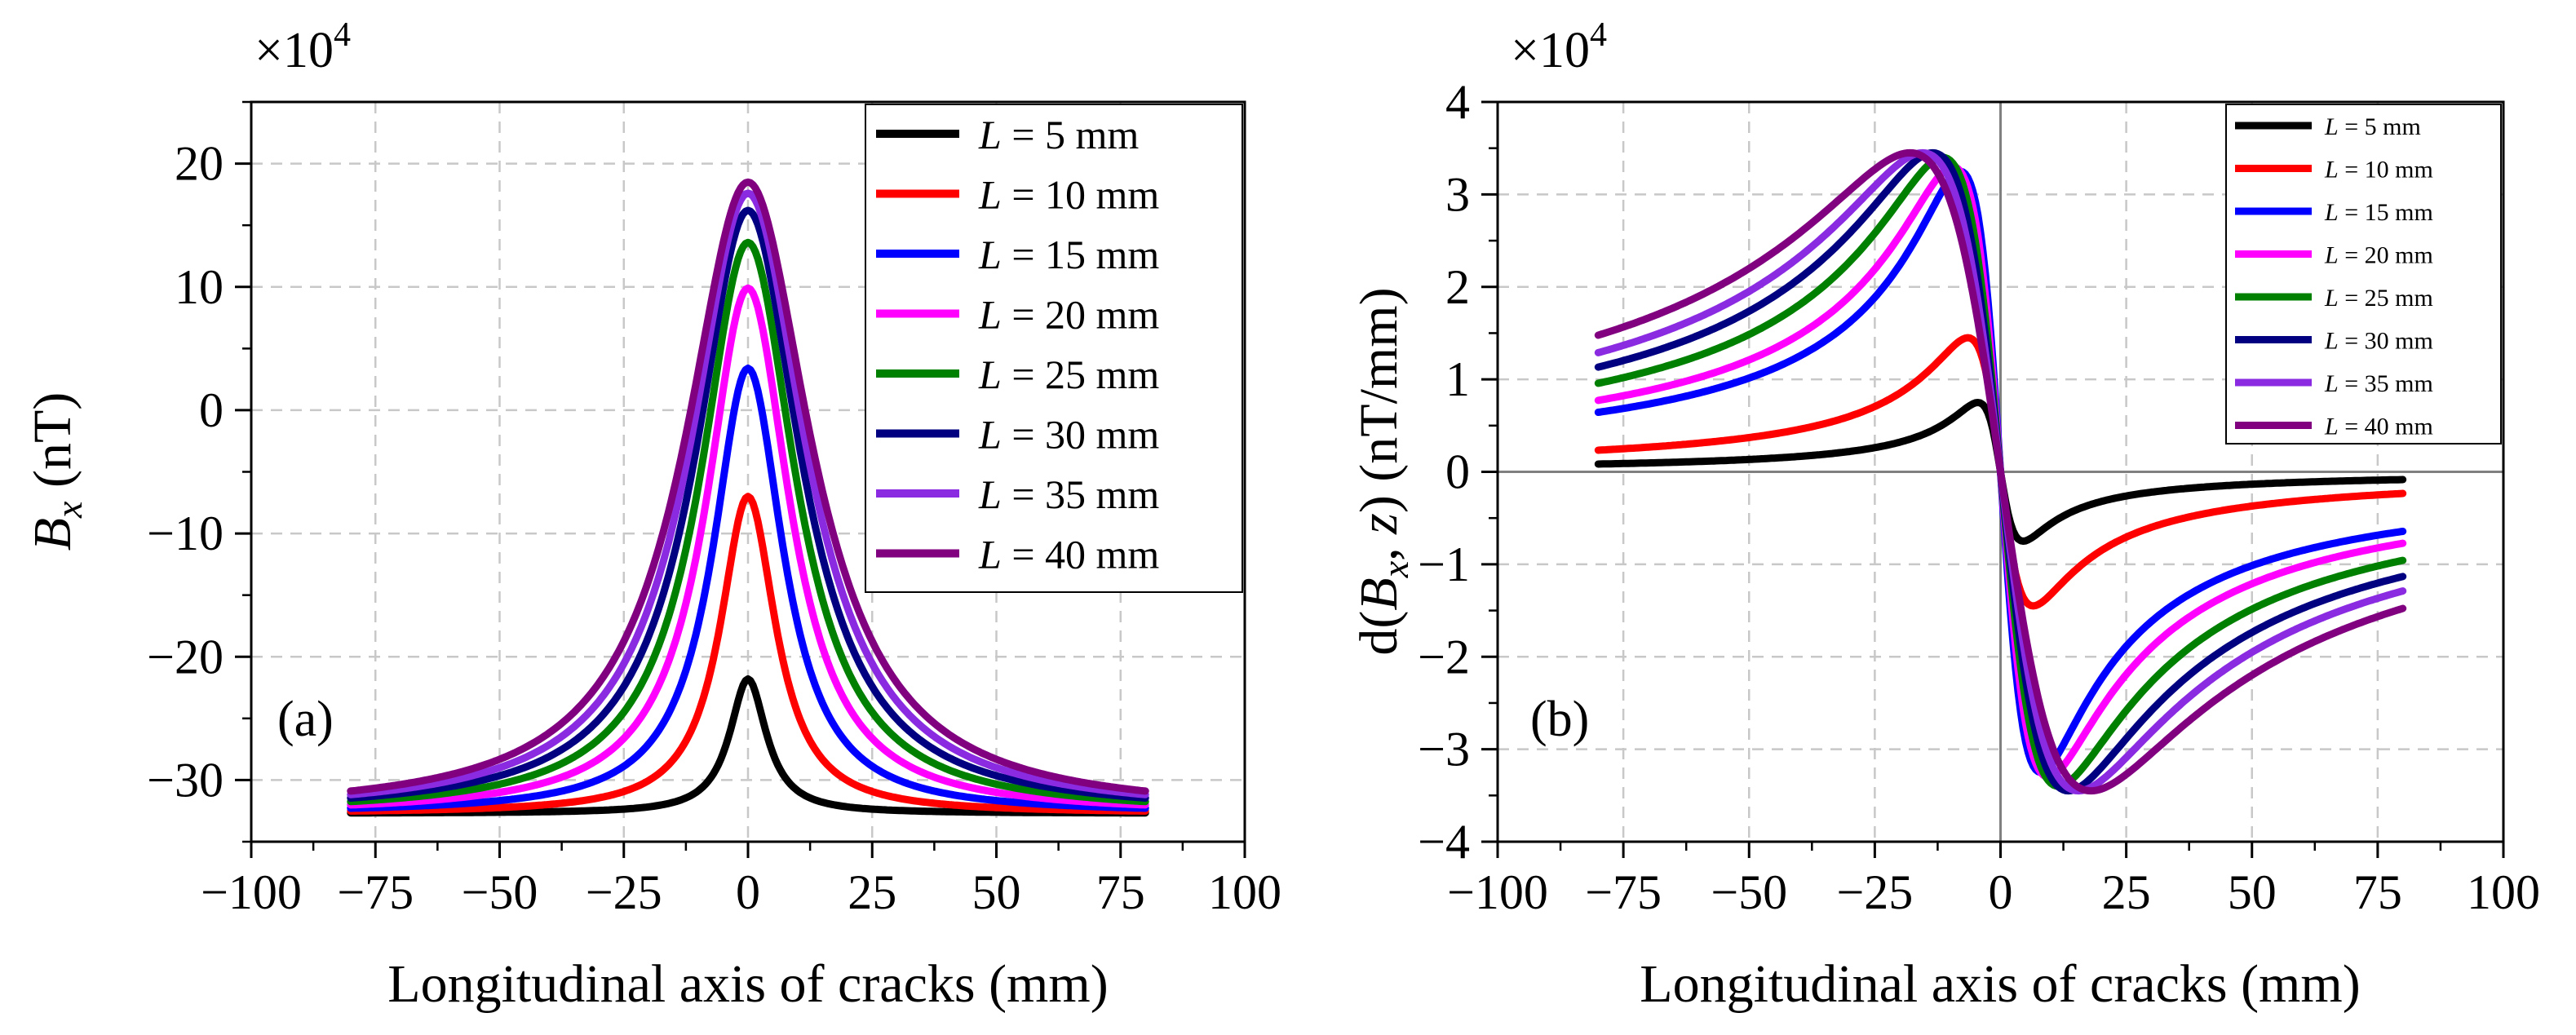 The image size is (2576, 1035). What do you see at coordinates (2503, 892) in the screenshot?
I see `chart-b-x-tick-label: 100` at bounding box center [2503, 892].